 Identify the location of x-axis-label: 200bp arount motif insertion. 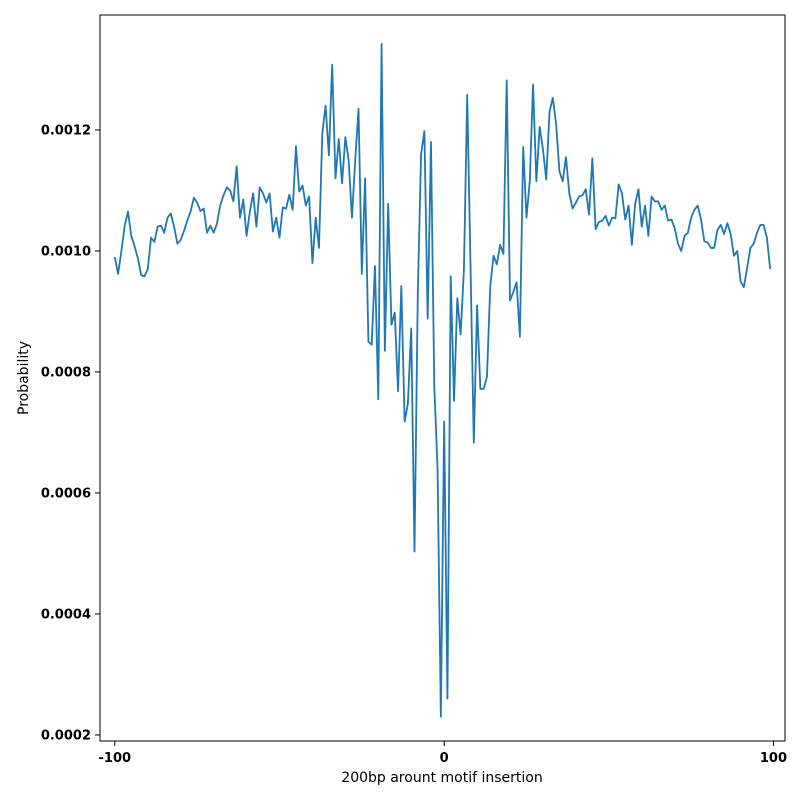
(441, 778).